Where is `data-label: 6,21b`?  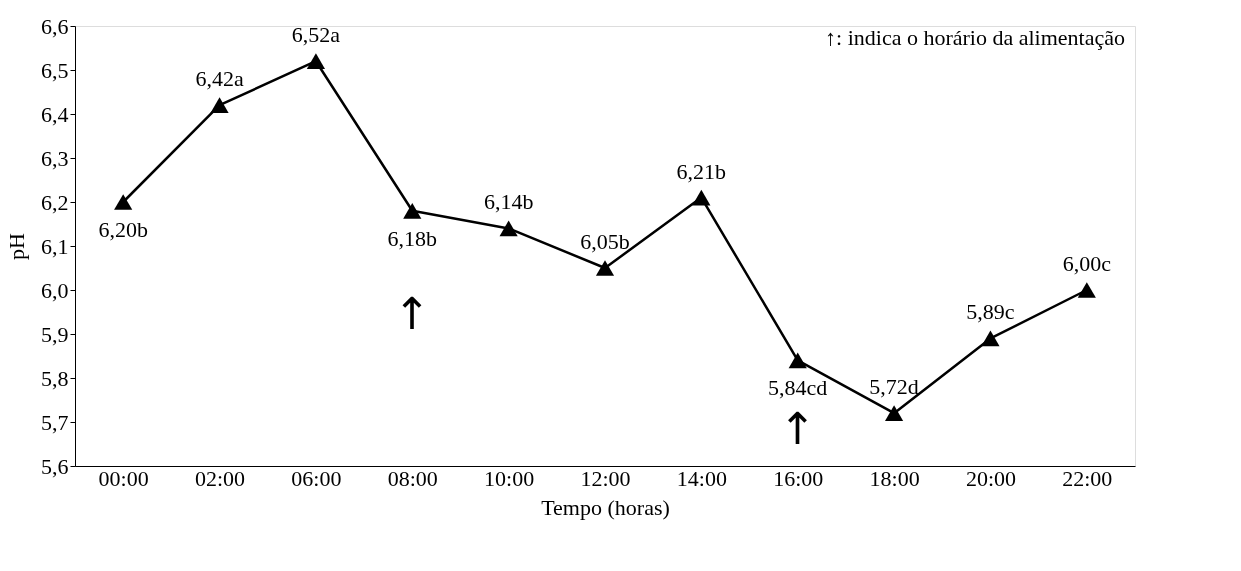
data-label: 6,21b is located at coordinates (701, 171).